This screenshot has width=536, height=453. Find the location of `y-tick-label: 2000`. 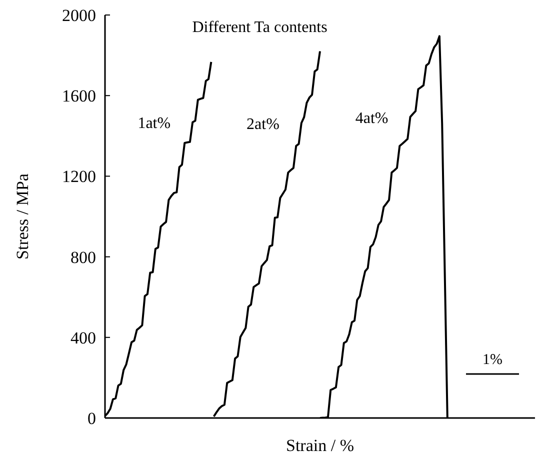

y-tick-label: 2000 is located at coordinates (79, 16).